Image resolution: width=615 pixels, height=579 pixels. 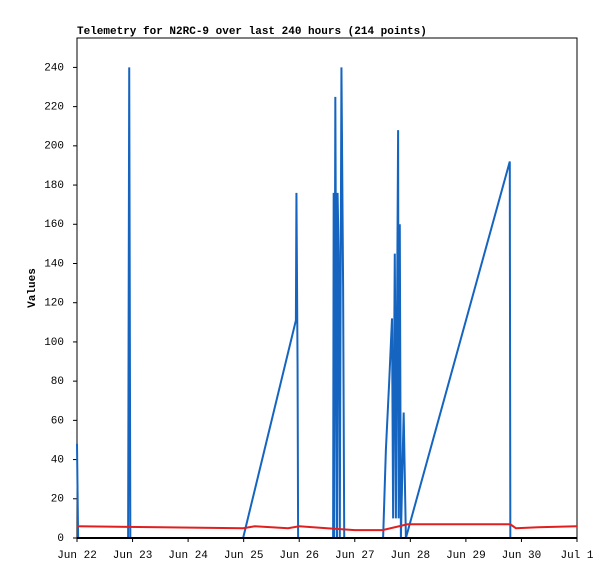 I want to click on y-tick-label: 140, so click(x=54, y=264).